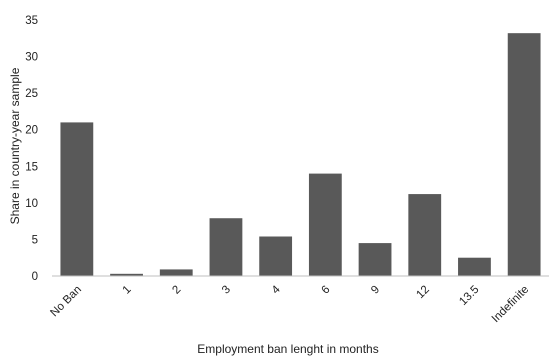 This screenshot has height=363, width=550. Describe the element at coordinates (524, 154) in the screenshot. I see `bar-indefinite` at that location.